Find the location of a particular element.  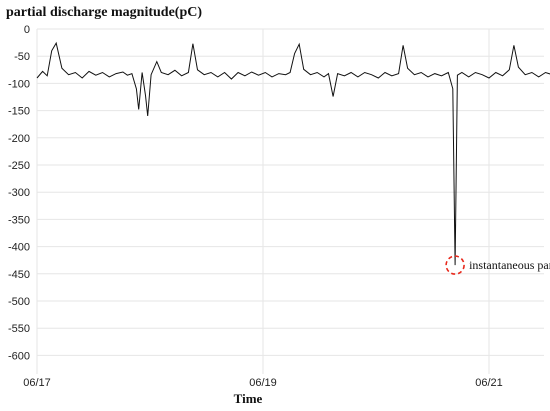

y-tick-label: -150 is located at coordinates (19, 112).